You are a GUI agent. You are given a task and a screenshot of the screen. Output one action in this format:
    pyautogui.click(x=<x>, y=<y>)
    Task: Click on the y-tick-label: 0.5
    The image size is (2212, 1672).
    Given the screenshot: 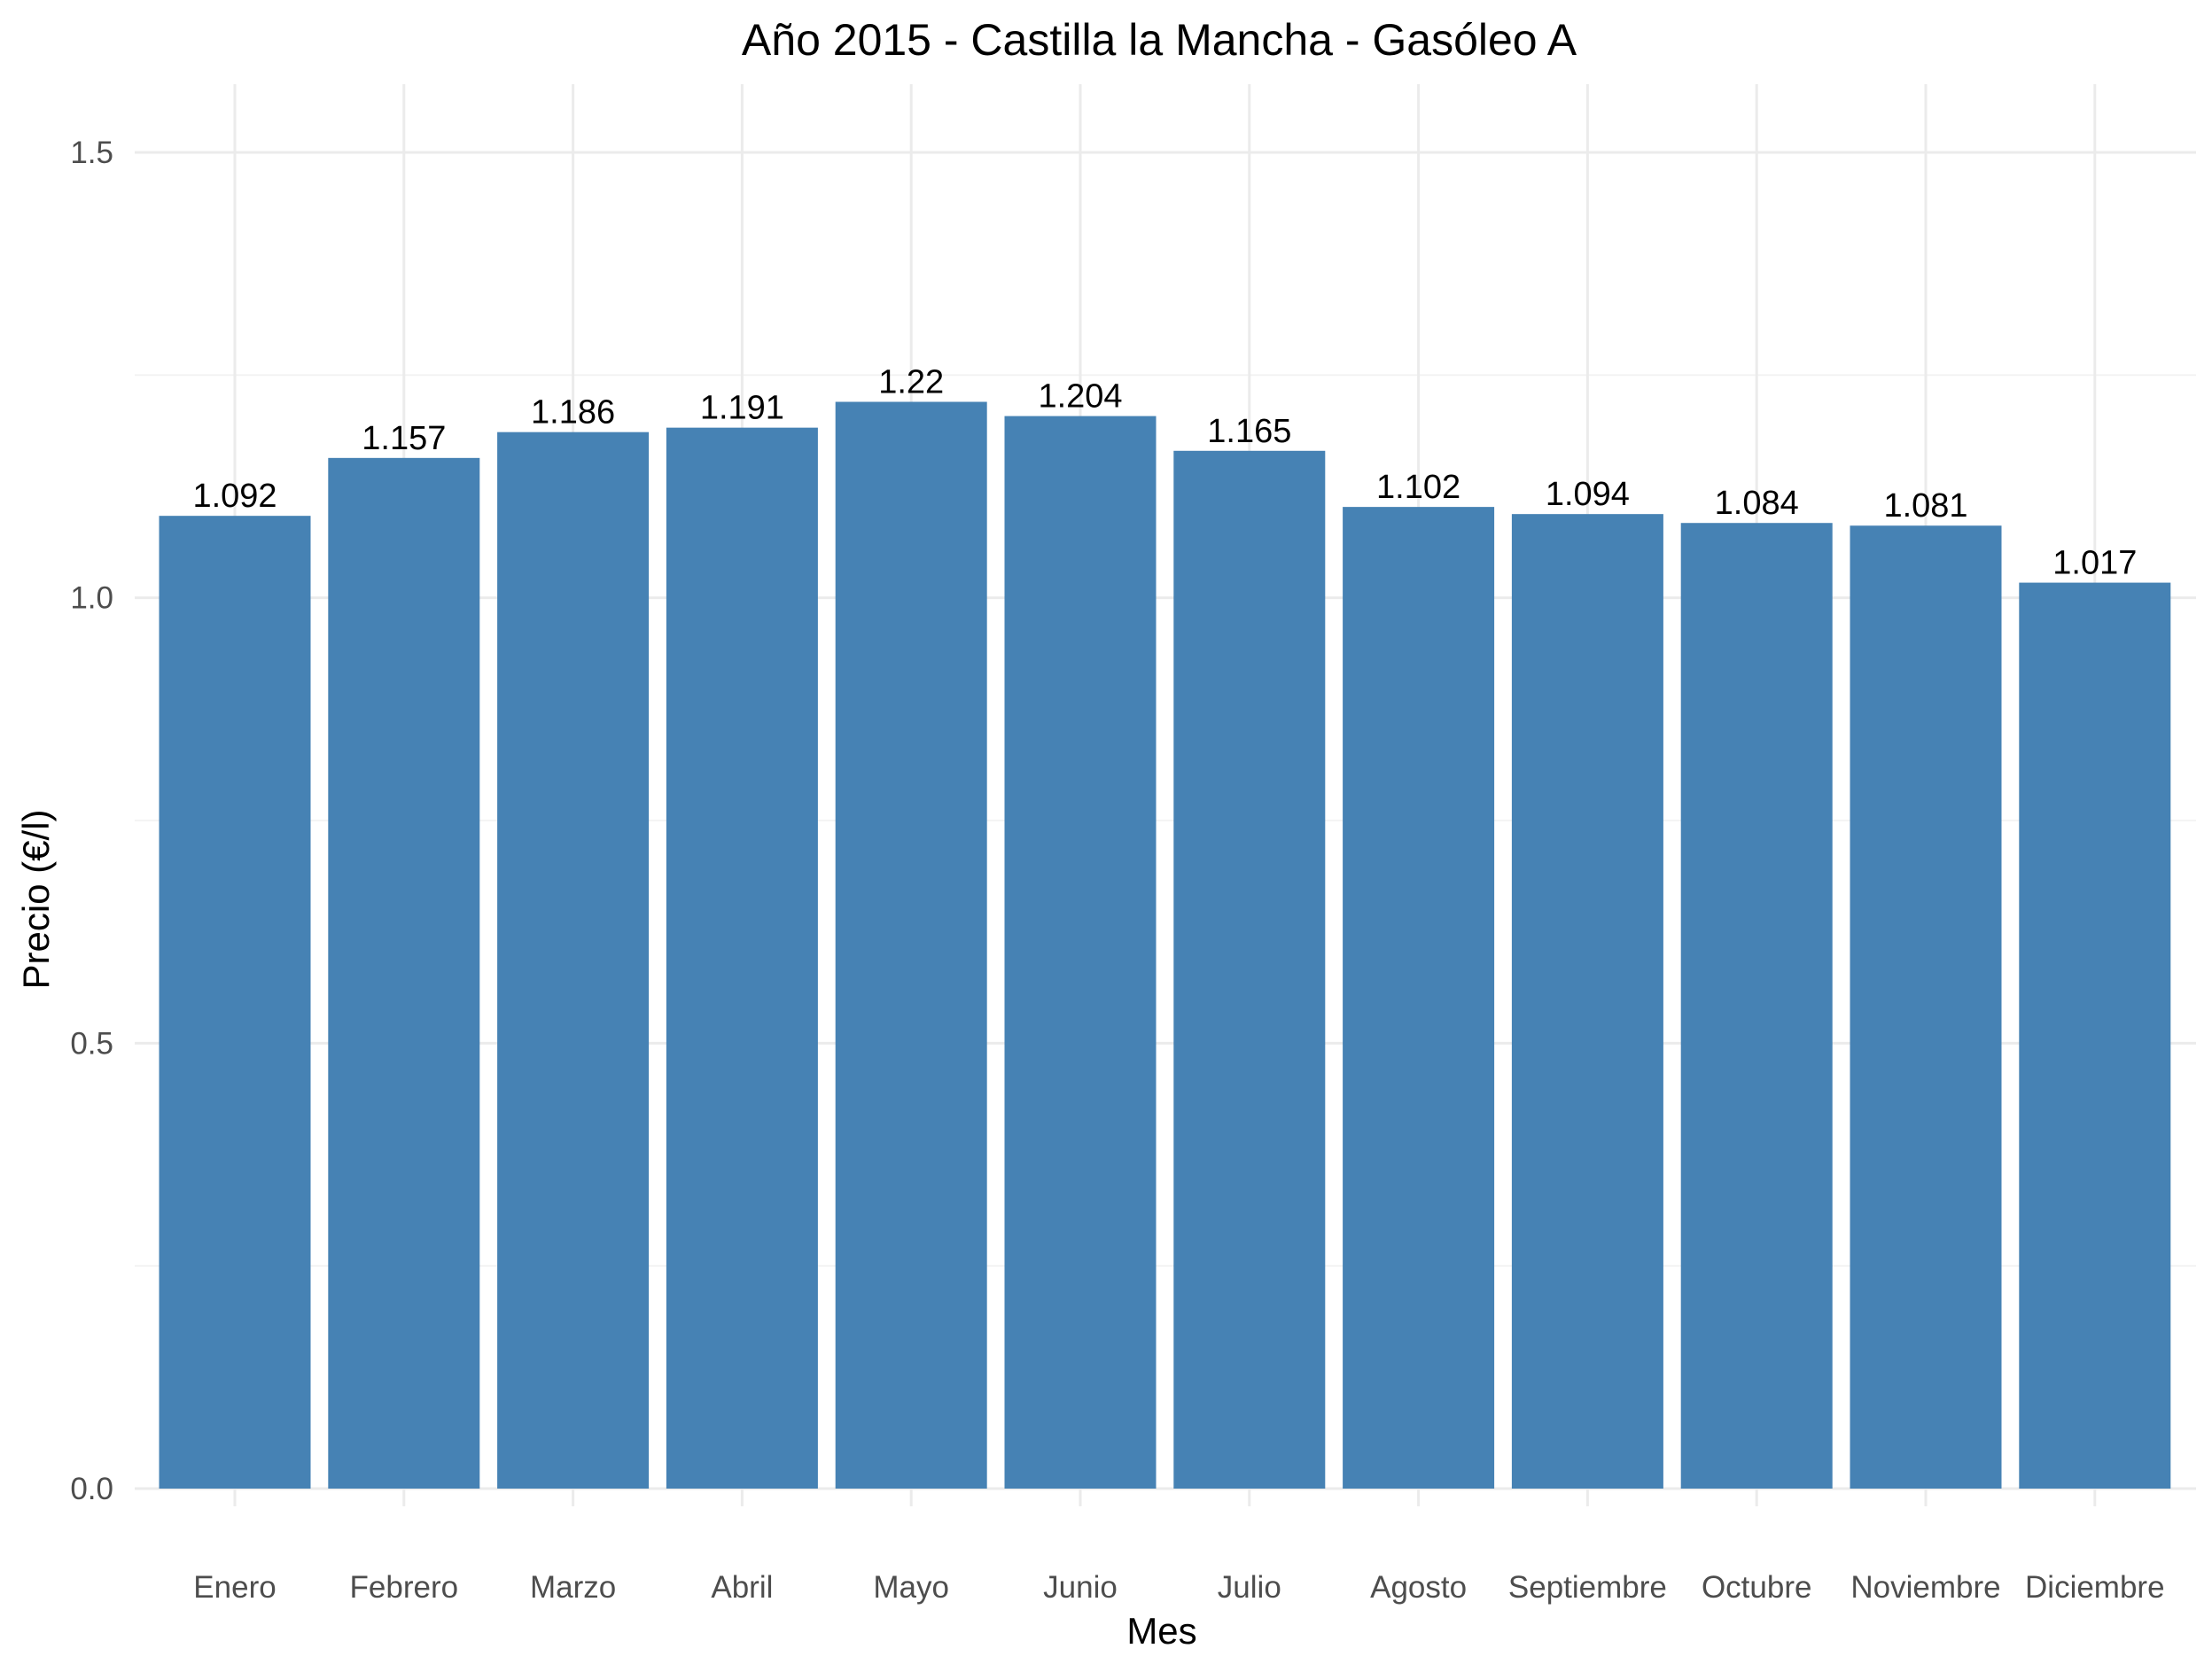 What is the action you would take?
    pyautogui.click(x=91, y=1044)
    